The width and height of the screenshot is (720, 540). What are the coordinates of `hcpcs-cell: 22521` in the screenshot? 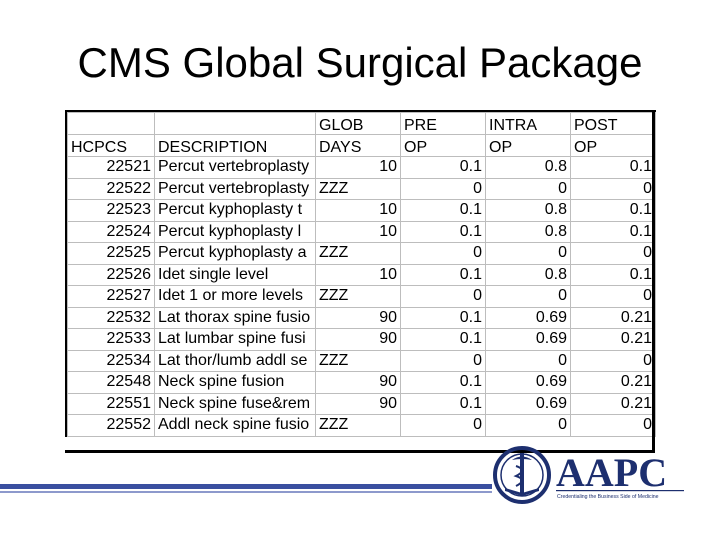 It's located at (111, 167).